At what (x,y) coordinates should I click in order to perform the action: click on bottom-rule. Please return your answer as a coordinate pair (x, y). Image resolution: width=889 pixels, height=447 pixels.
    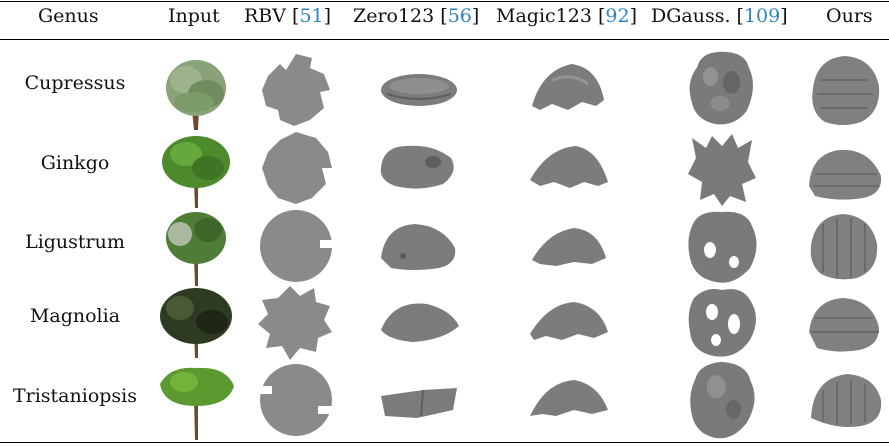
    Looking at the image, I should click on (444, 442).